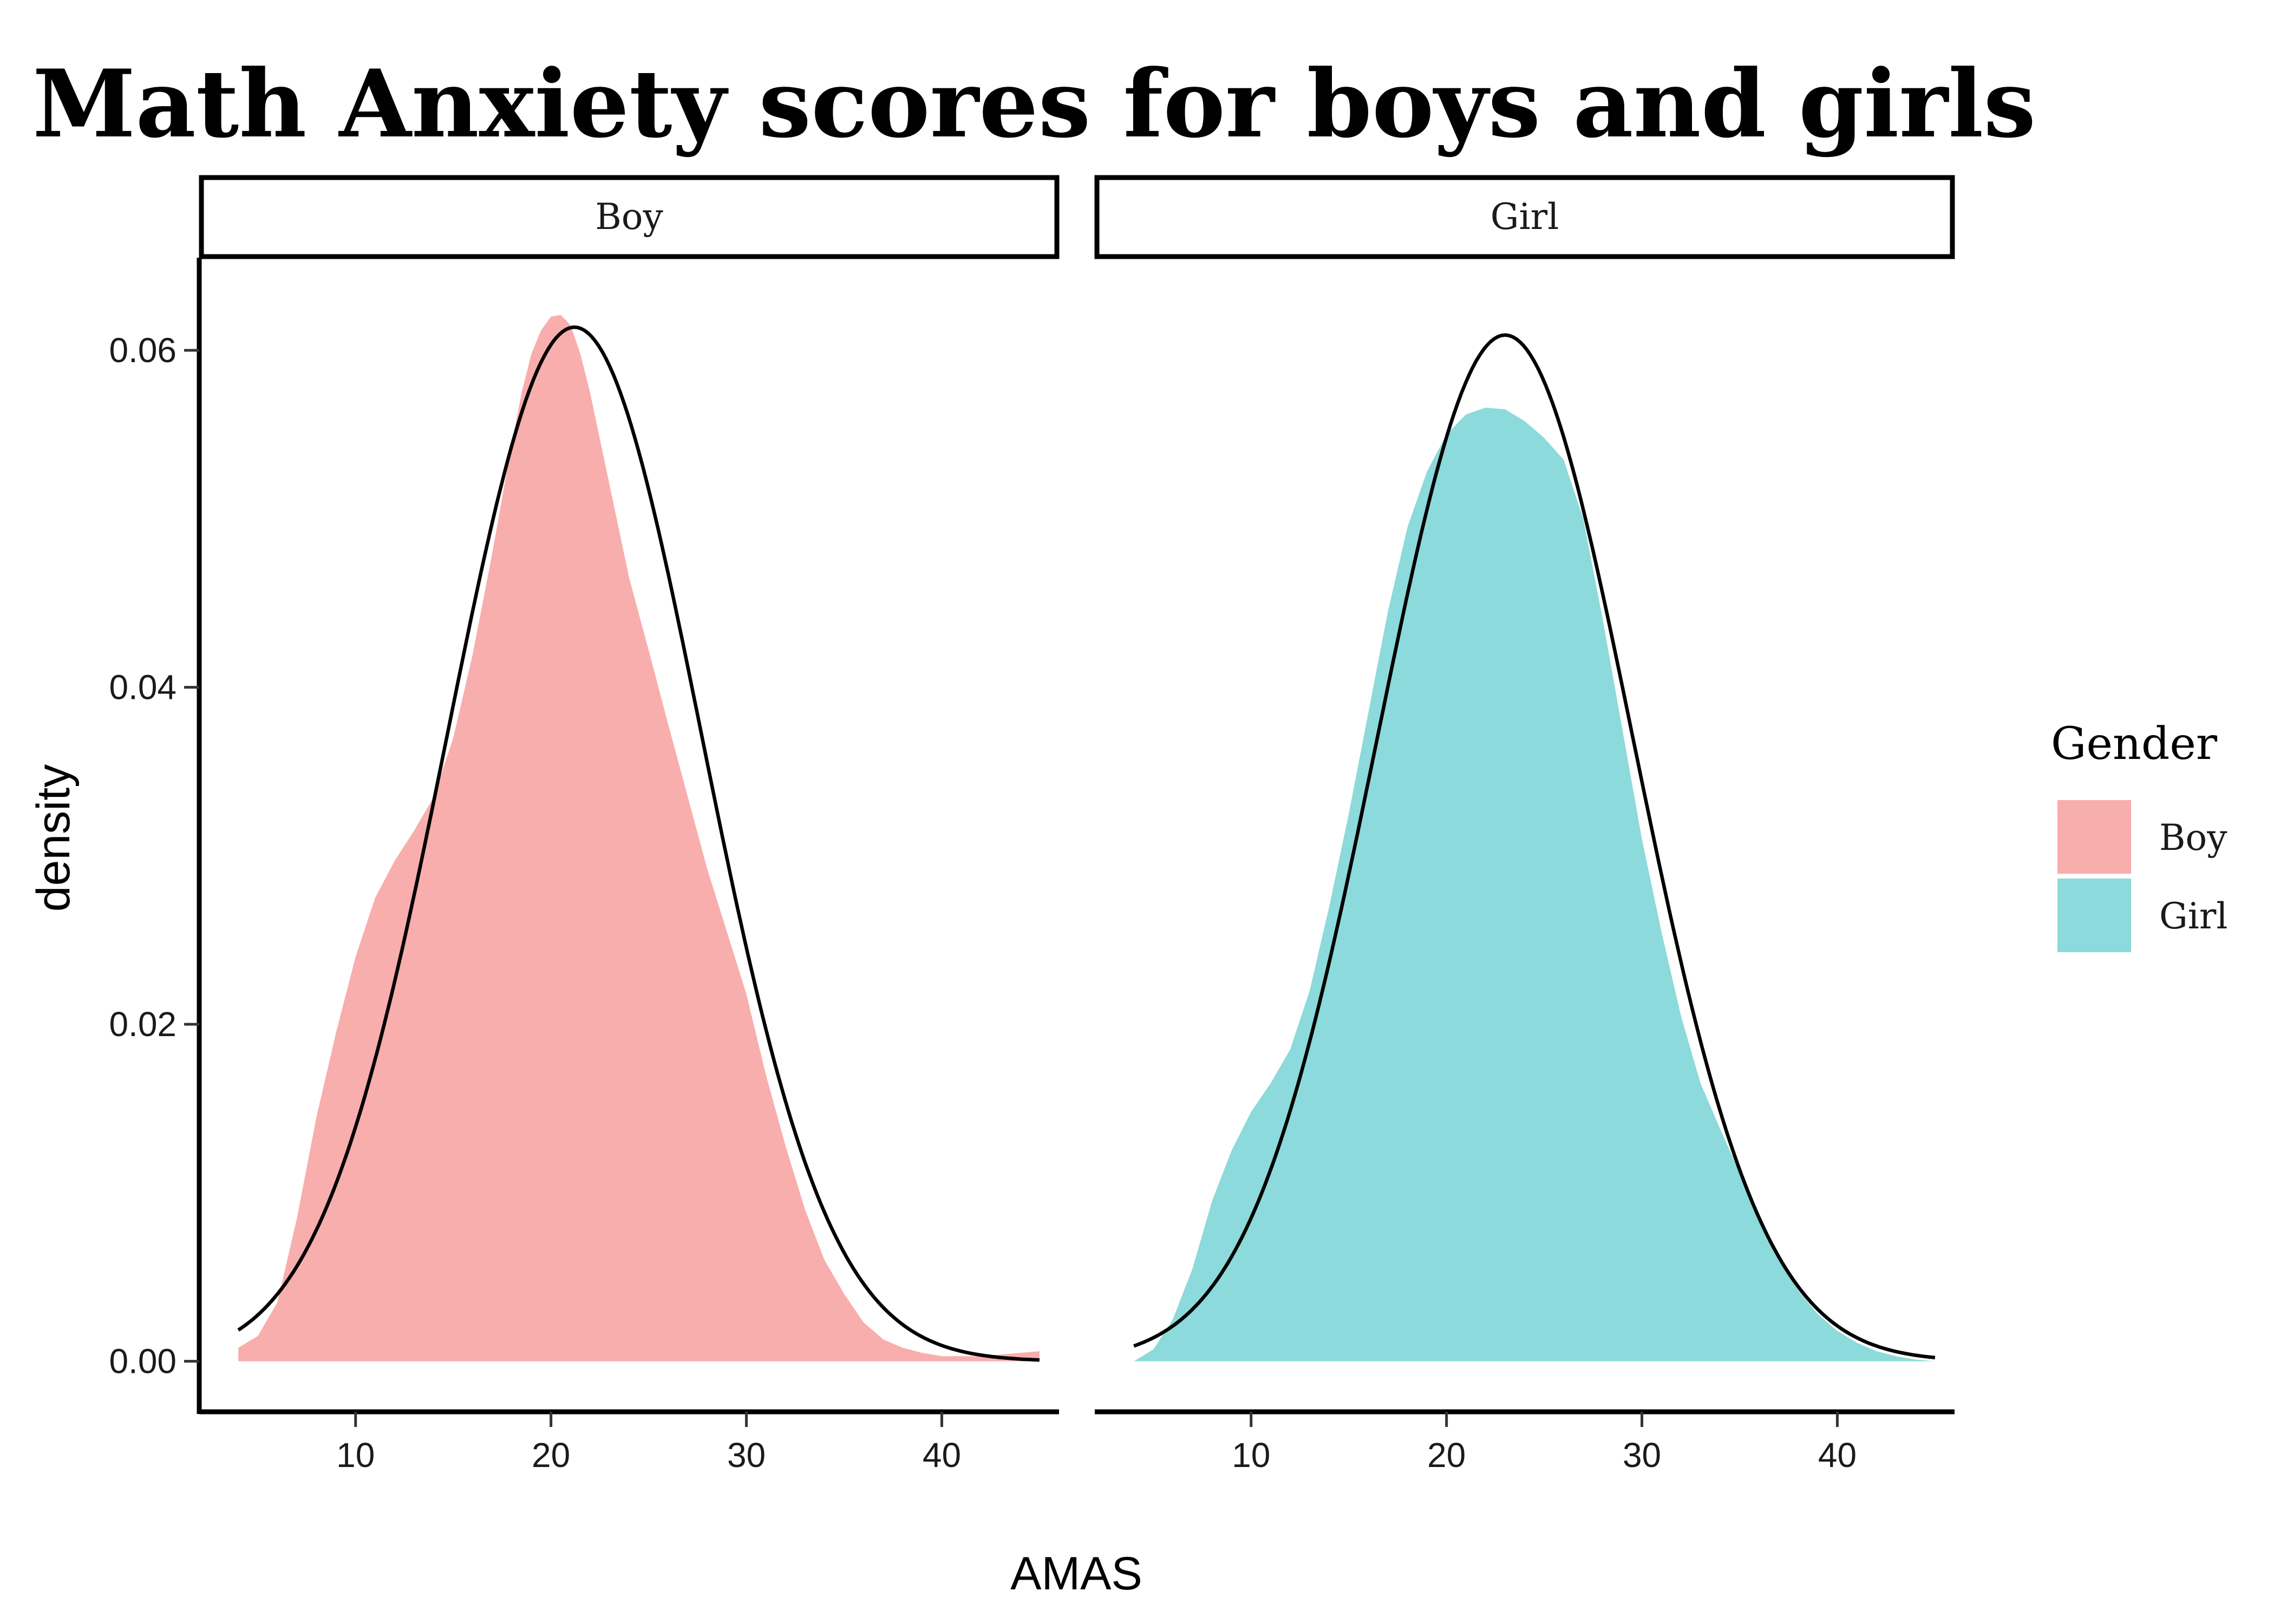  I want to click on y-axis-title: density, so click(54, 838).